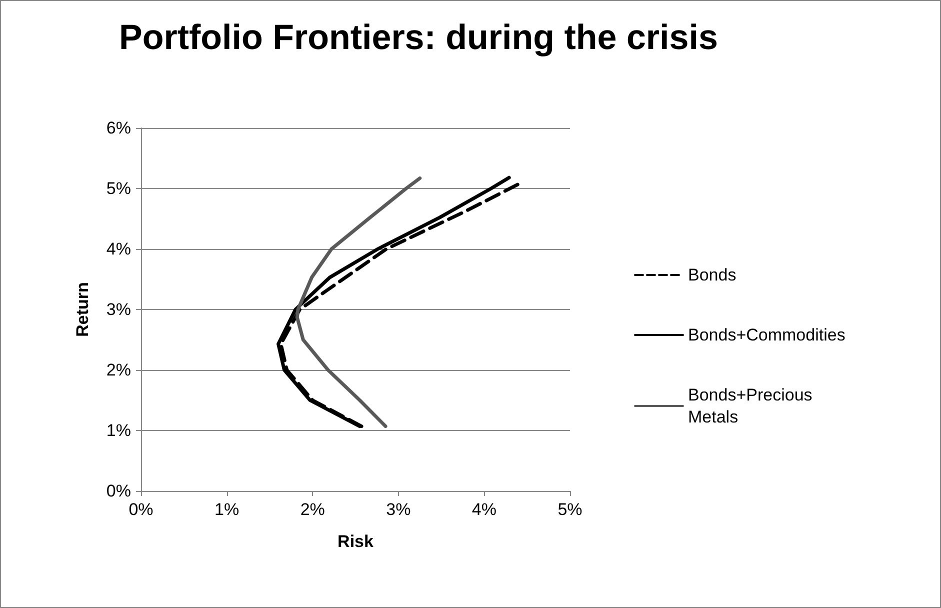  What do you see at coordinates (484, 509) in the screenshot?
I see `x-tick-label: 4%` at bounding box center [484, 509].